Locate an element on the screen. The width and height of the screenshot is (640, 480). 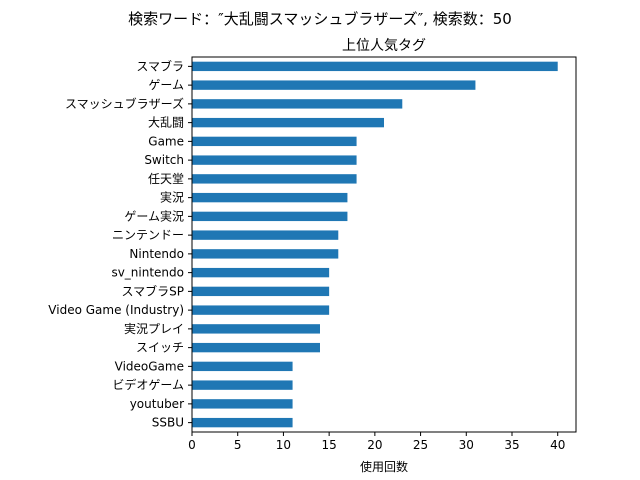
y-tick-label: ゲーム実況 is located at coordinates (154, 215).